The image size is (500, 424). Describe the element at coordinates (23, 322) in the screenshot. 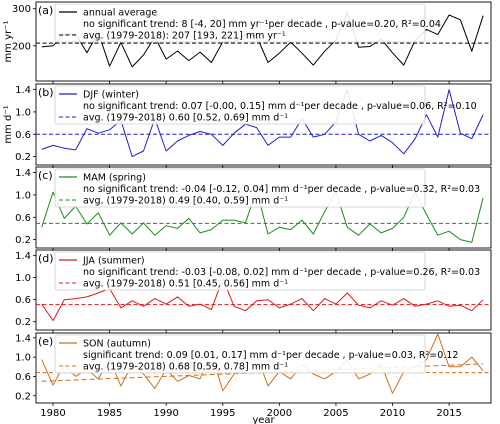

I see `y-tick-label: 0.2` at that location.